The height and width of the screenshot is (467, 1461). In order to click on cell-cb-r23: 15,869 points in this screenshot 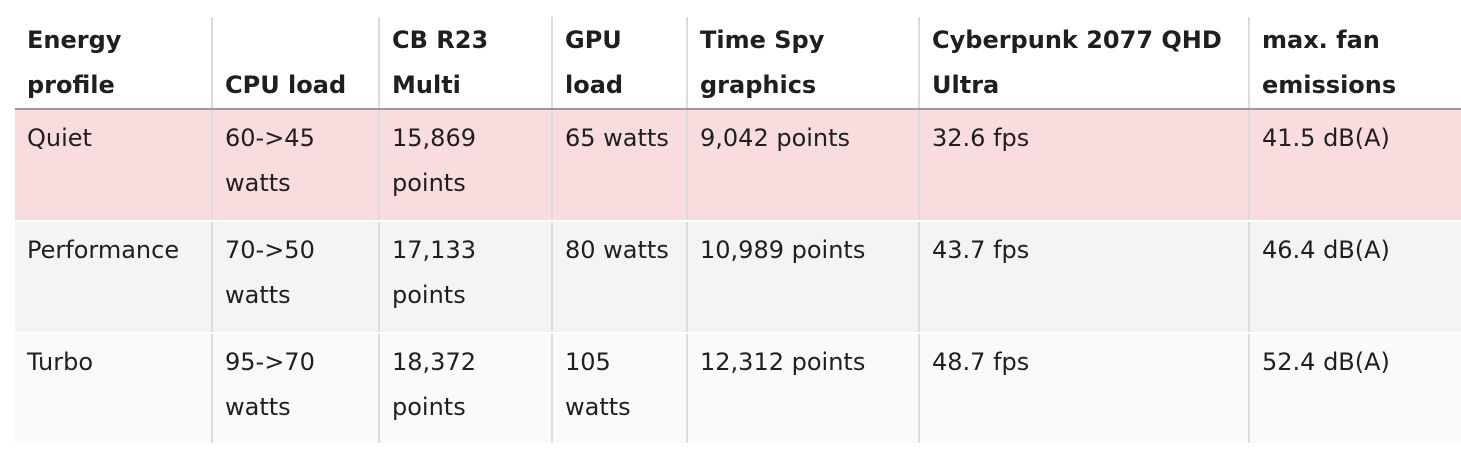, I will do `click(465, 165)`.